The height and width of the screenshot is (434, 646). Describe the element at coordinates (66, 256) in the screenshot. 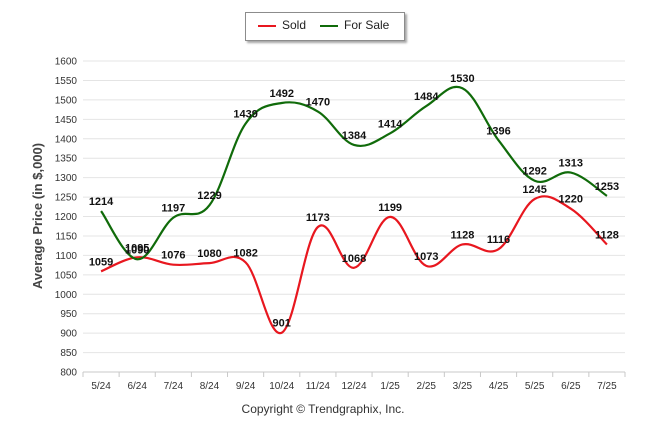

I see `y-tick-label: 1100` at that location.